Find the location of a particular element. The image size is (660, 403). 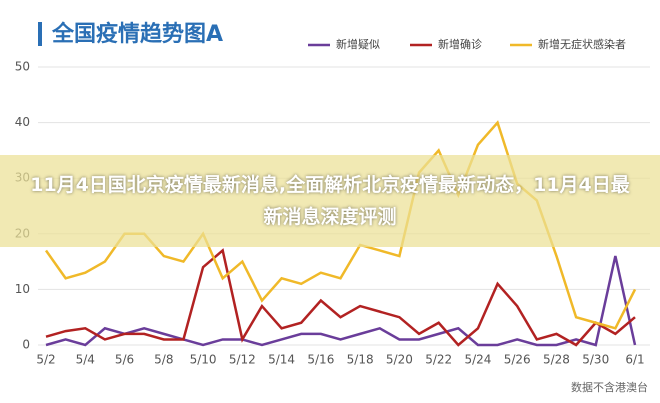

y-tick-label: 10 is located at coordinates (22, 289).